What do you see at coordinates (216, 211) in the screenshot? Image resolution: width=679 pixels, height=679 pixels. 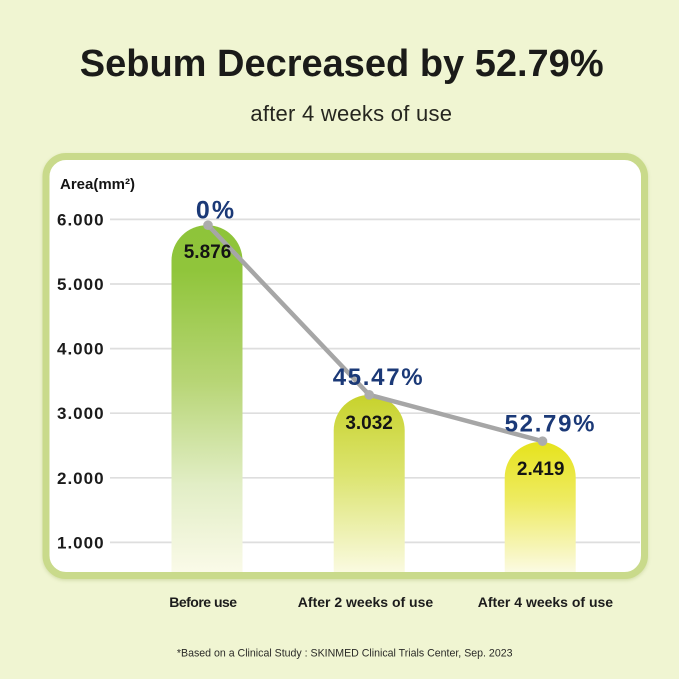 I see `svg-text: 0%` at bounding box center [216, 211].